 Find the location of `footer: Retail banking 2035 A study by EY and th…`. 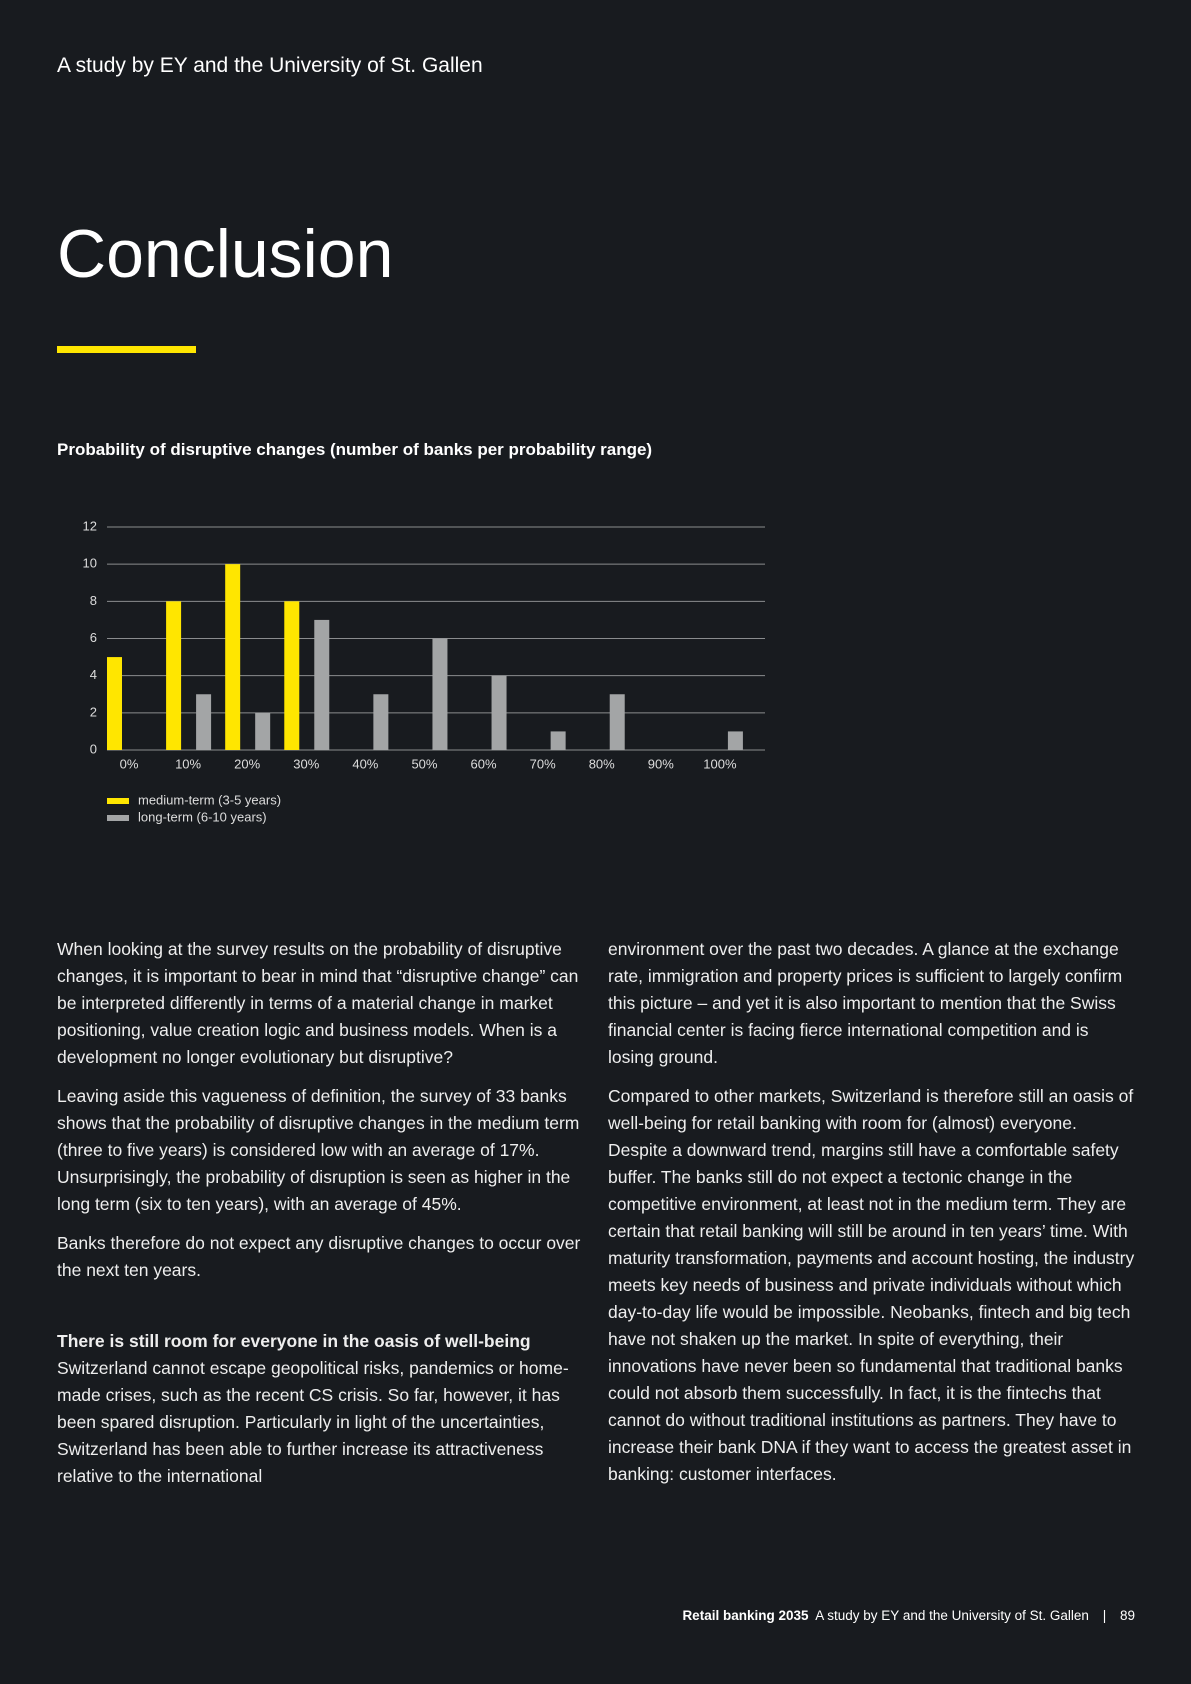

footer: Retail banking 2035 A study by EY and th… is located at coordinates (908, 1615).